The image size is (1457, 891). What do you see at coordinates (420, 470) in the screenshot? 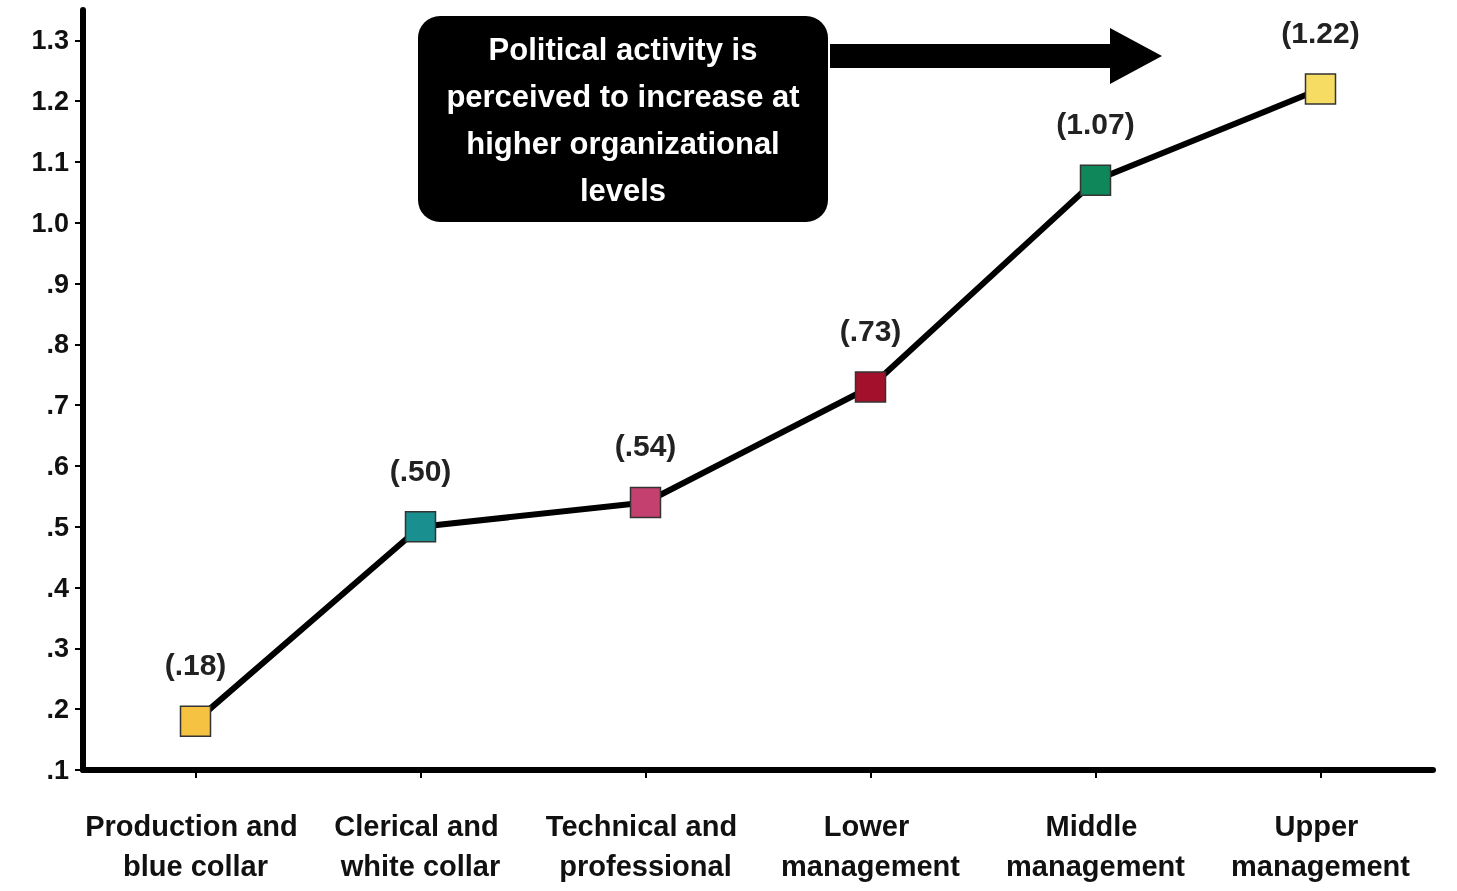
I see `data-label: (.50)` at bounding box center [420, 470].